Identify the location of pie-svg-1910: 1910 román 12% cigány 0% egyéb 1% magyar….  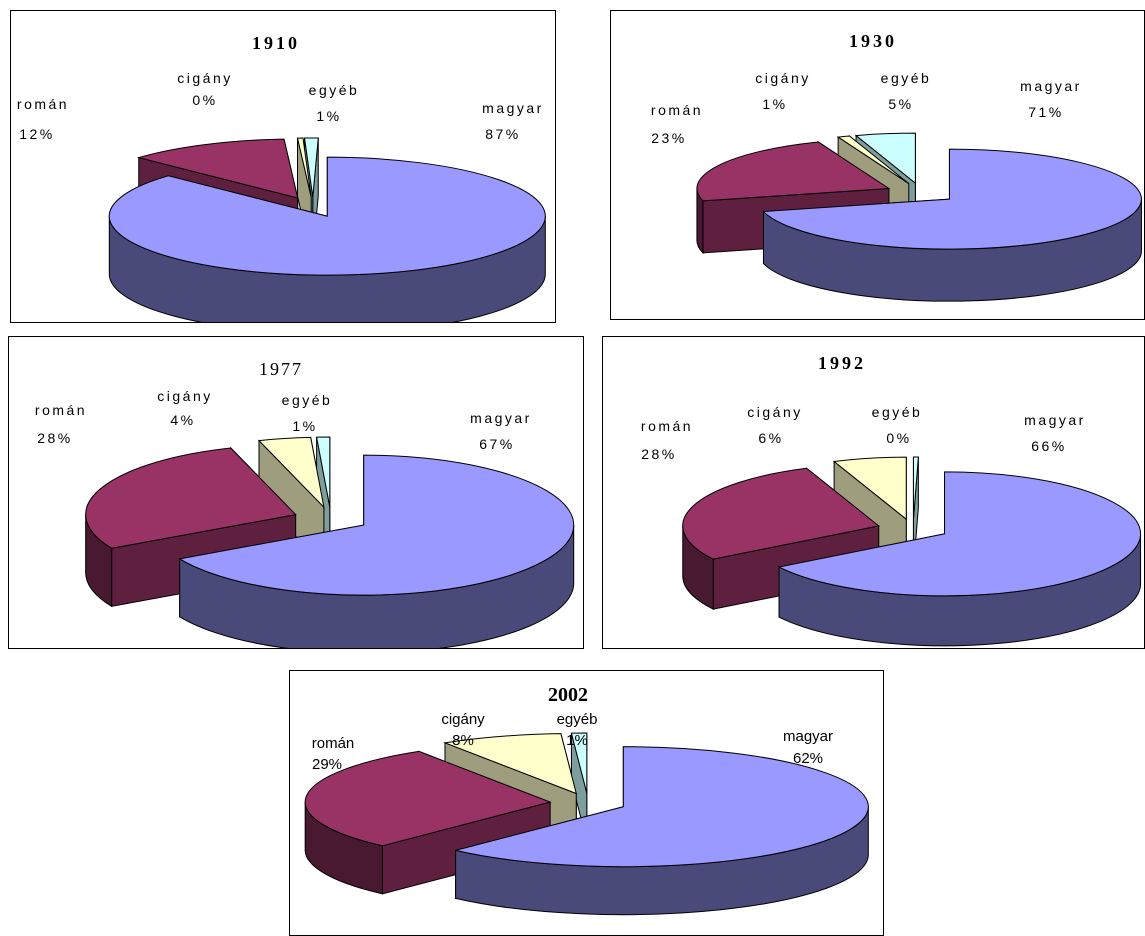
(281, 177).